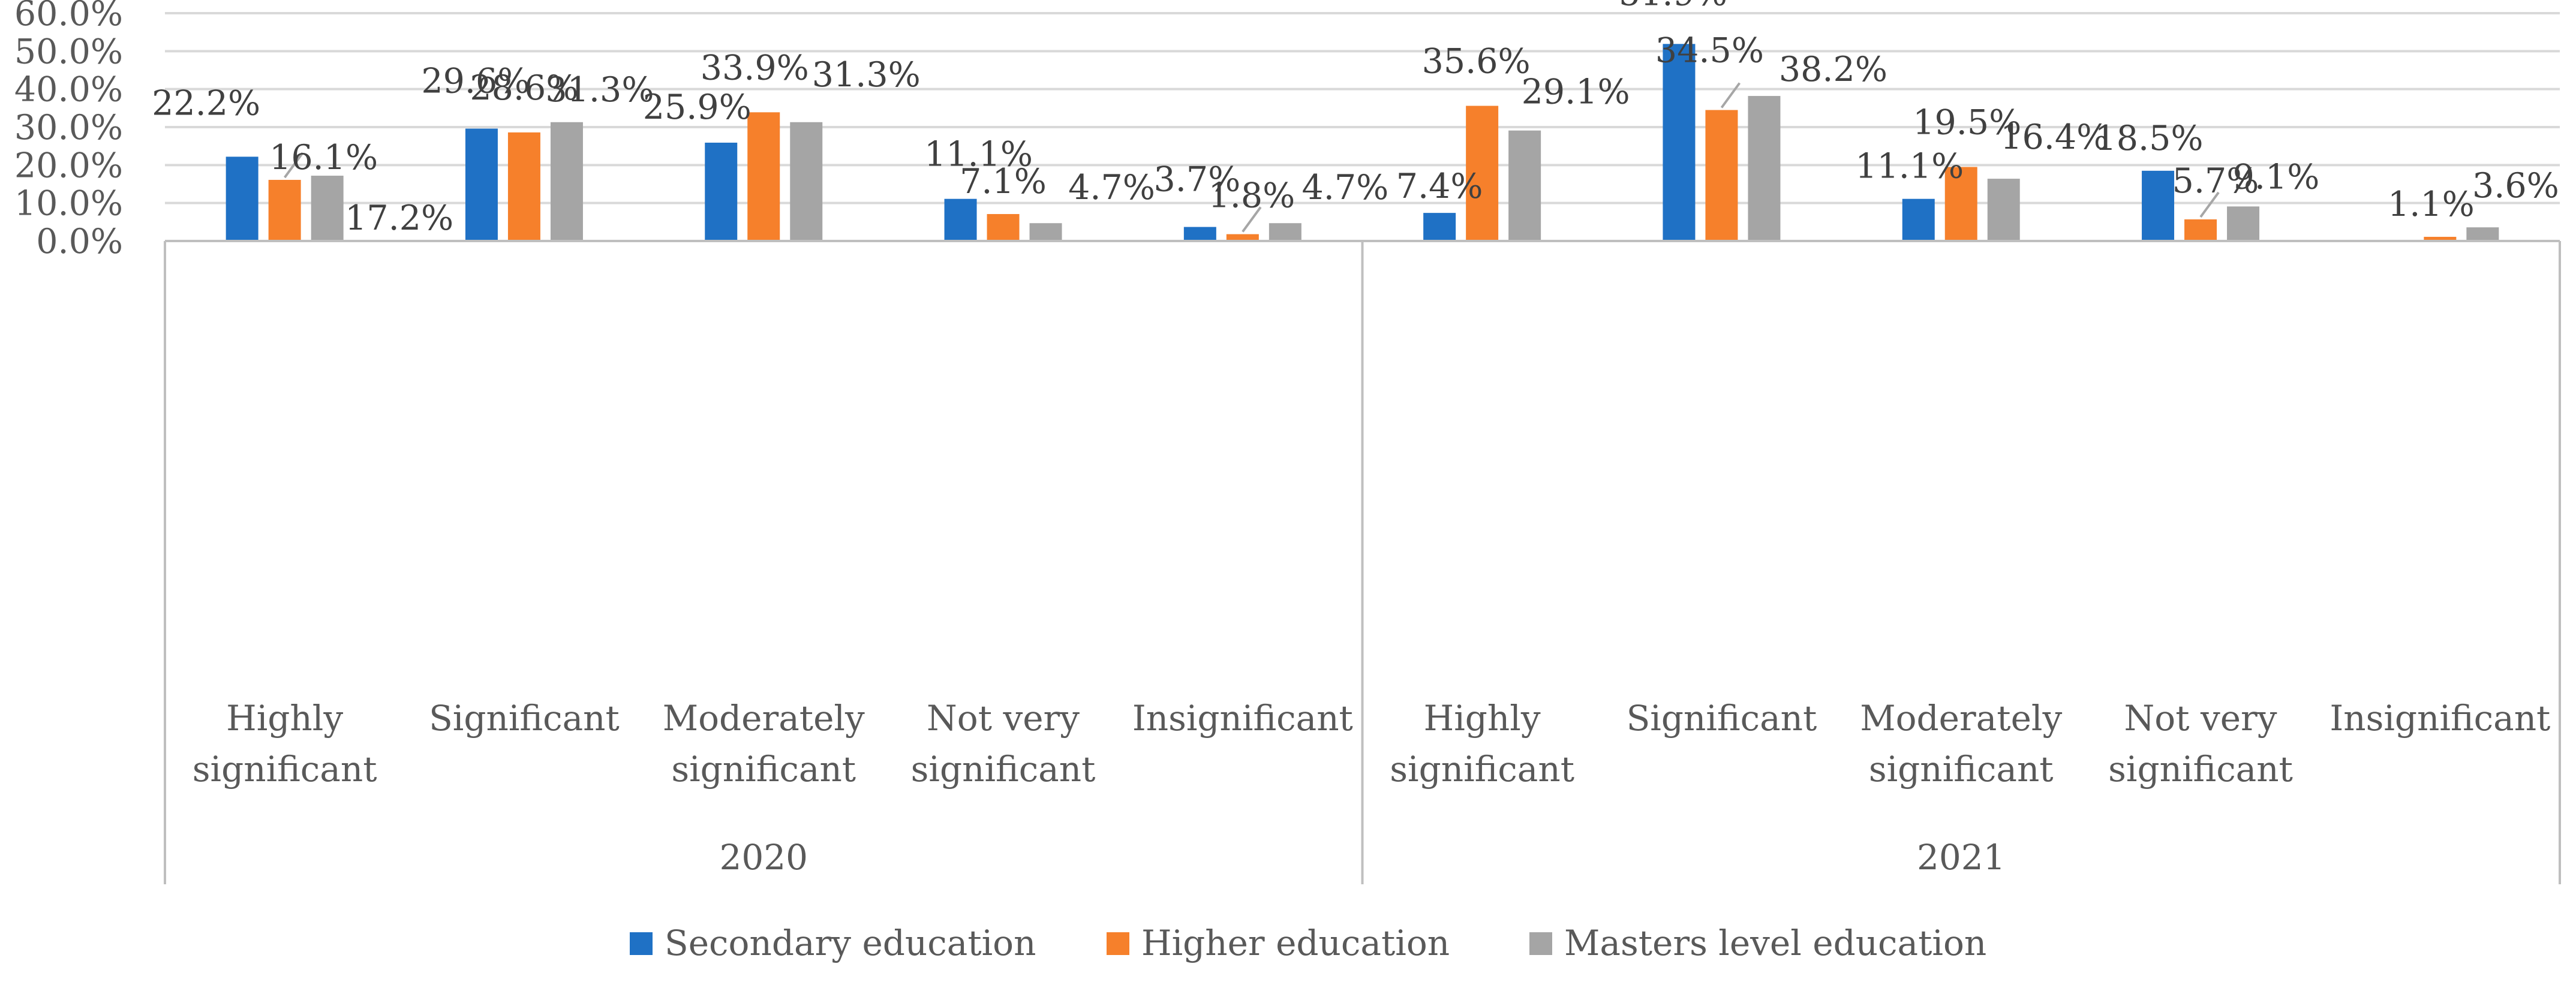 The image size is (2576, 982). What do you see at coordinates (1197, 180) in the screenshot?
I see `data-label: 3.7%` at bounding box center [1197, 180].